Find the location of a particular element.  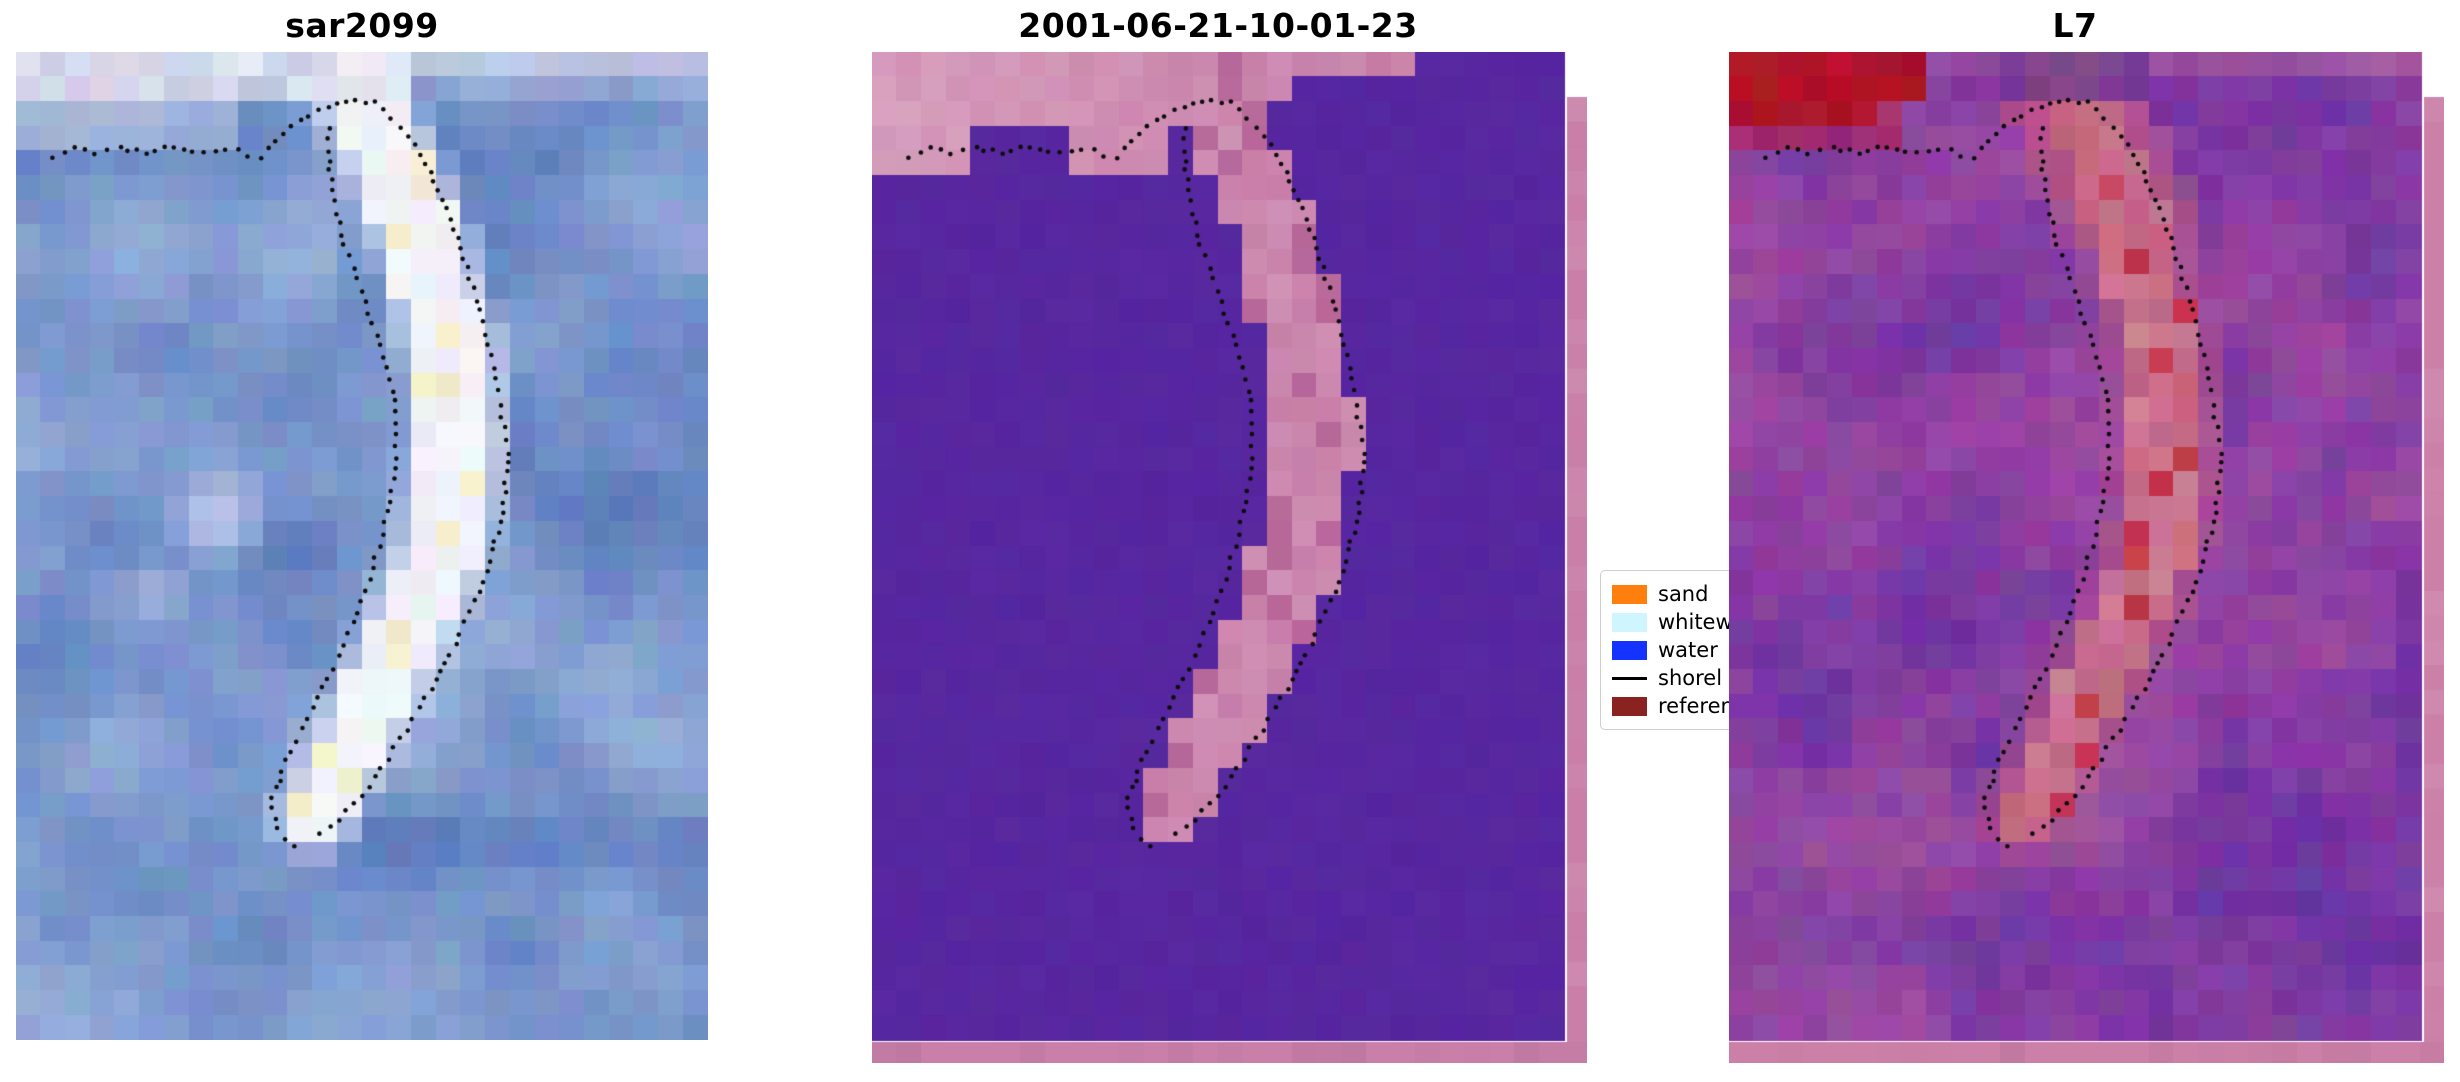

legend-item-water: water is located at coordinates (1703, 650).